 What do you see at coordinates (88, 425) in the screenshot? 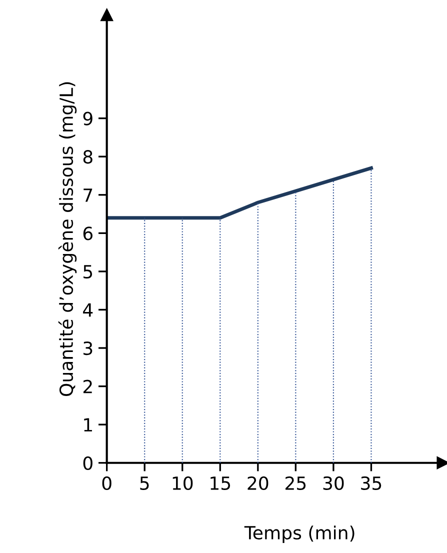
I see `y-tick-label: 1` at bounding box center [88, 425].